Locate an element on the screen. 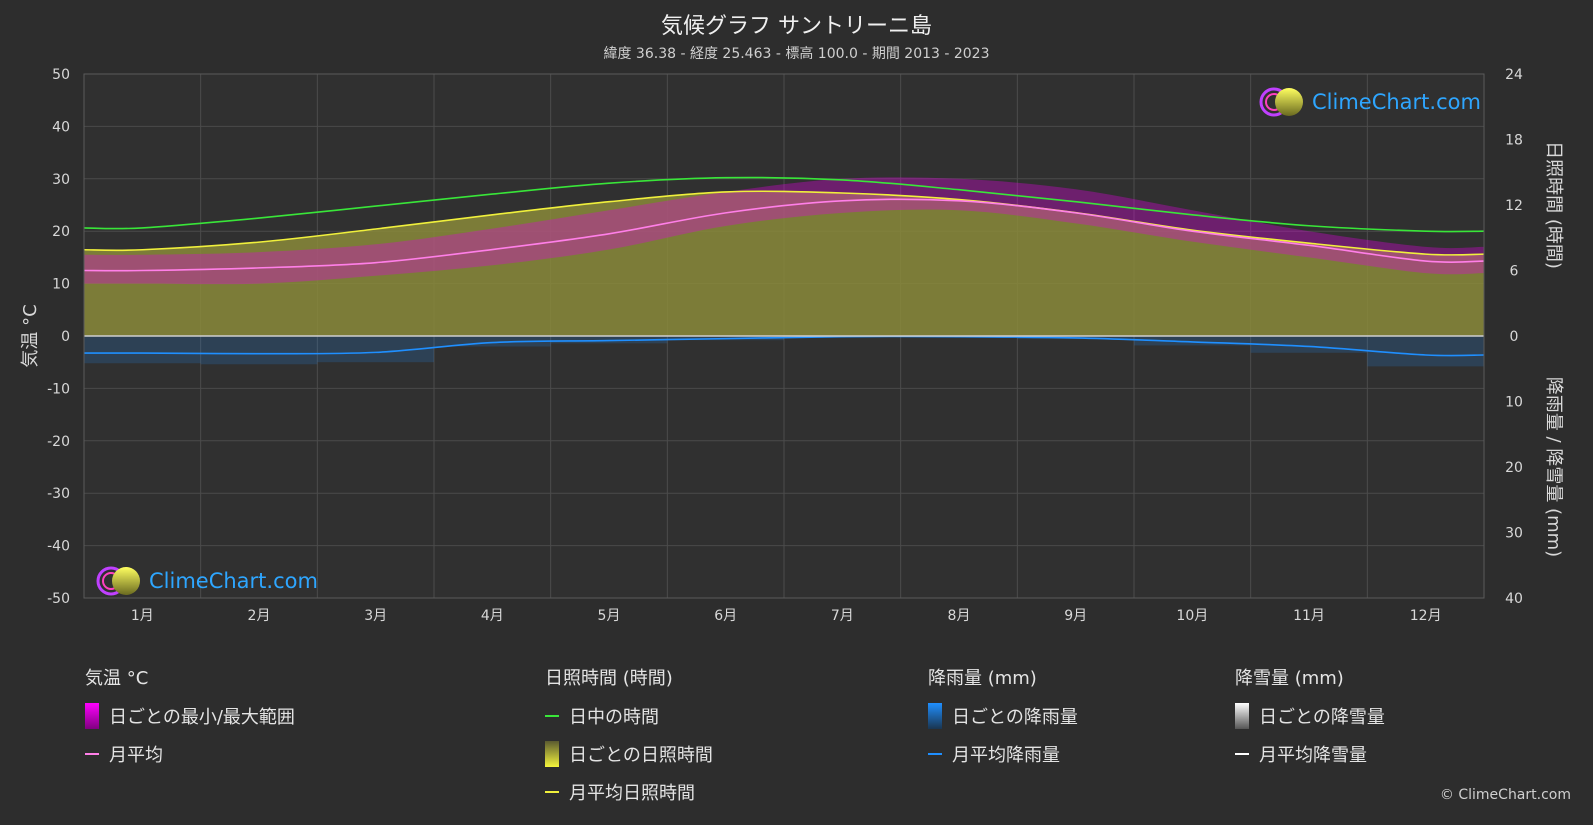 This screenshot has width=1593, height=825. logo-top: ClimeChart.com is located at coordinates (1369, 102).